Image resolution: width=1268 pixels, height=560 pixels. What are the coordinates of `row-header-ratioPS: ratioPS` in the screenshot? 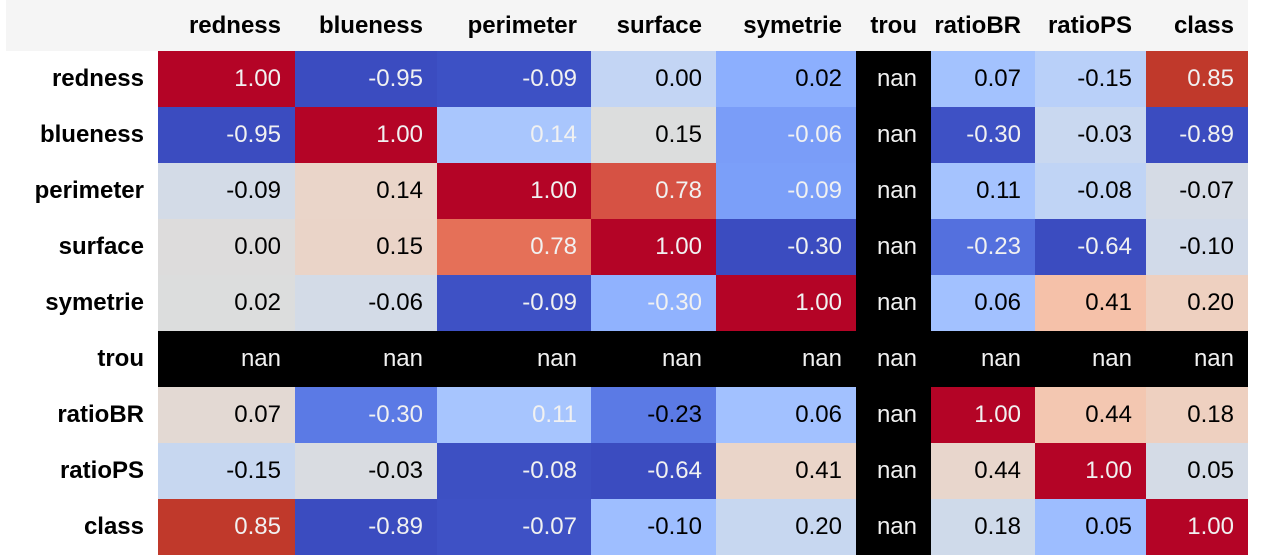 It's located at (82, 471).